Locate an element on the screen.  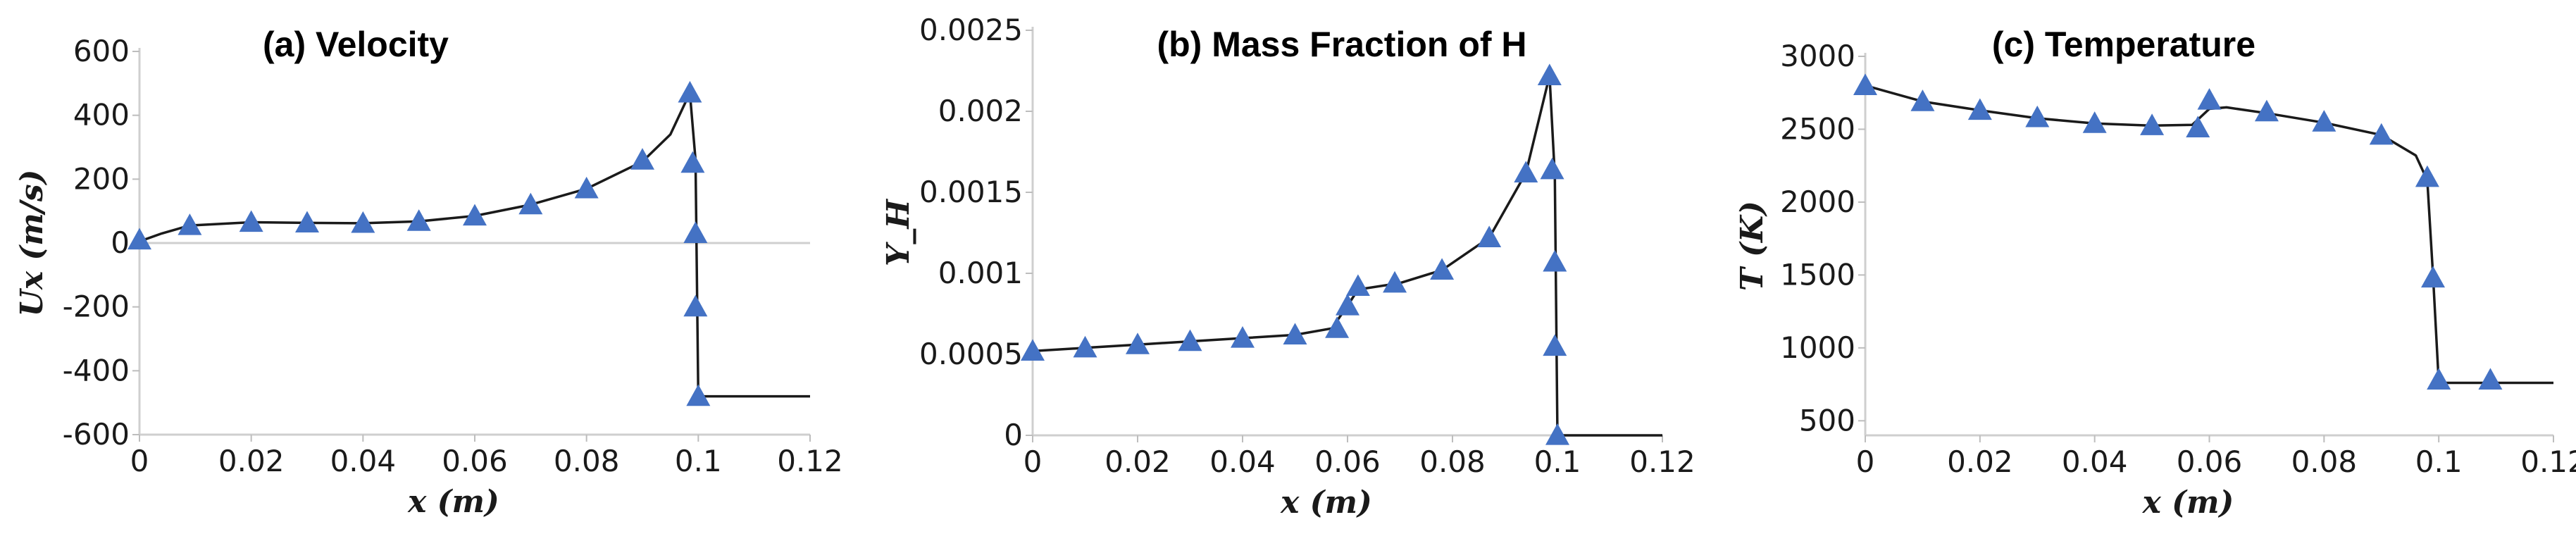
mass-fraction-y-tick-label: 0.0025 is located at coordinates (971, 30).